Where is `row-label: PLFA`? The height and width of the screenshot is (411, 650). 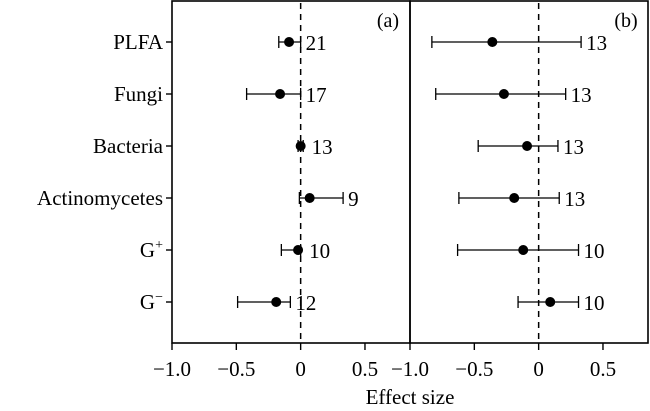
row-label: PLFA is located at coordinates (138, 42).